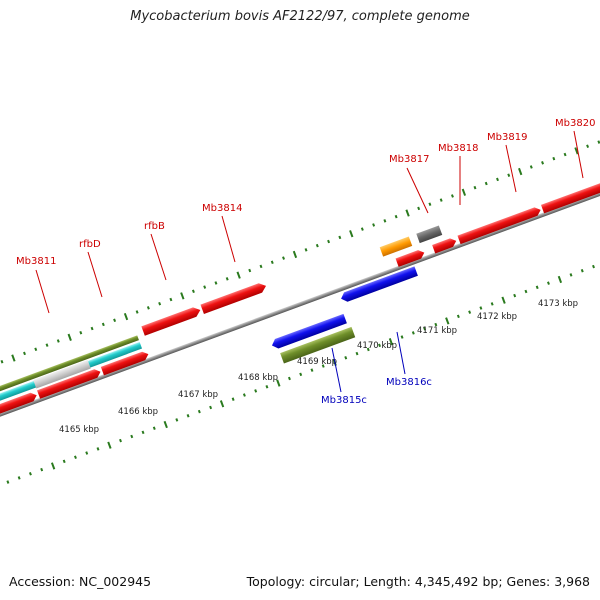  I want to click on gene-label: rfbB, so click(154, 226).